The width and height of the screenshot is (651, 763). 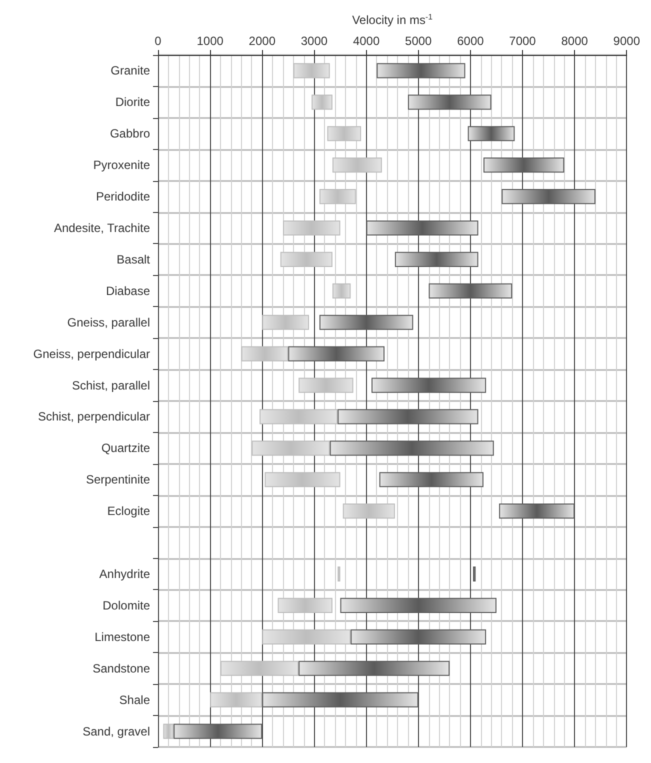 I want to click on y-tick-label: Schist, parallel, so click(x=111, y=385).